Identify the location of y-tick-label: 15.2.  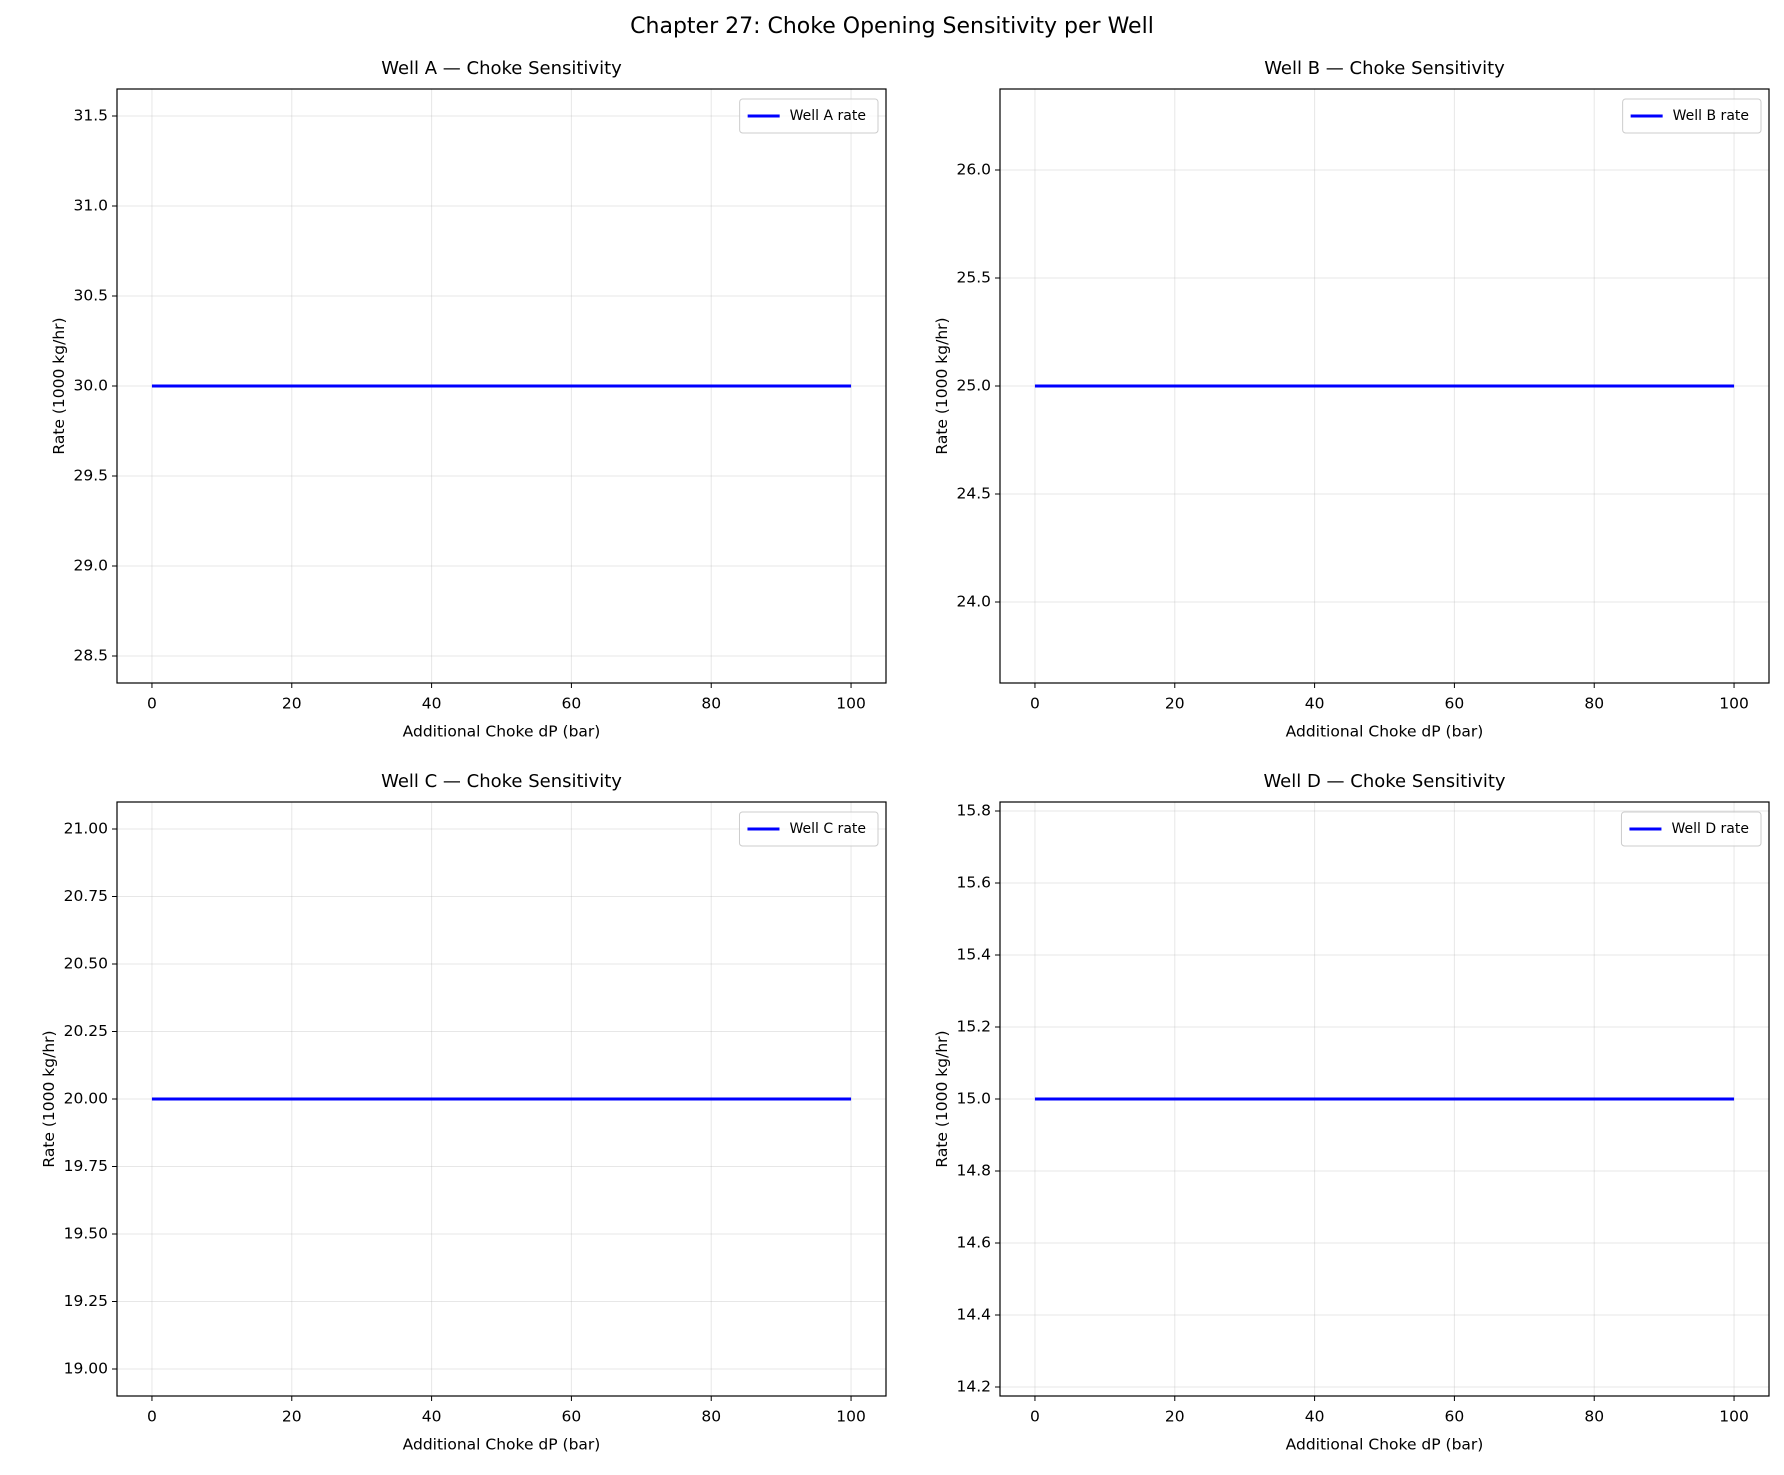
(973, 1027).